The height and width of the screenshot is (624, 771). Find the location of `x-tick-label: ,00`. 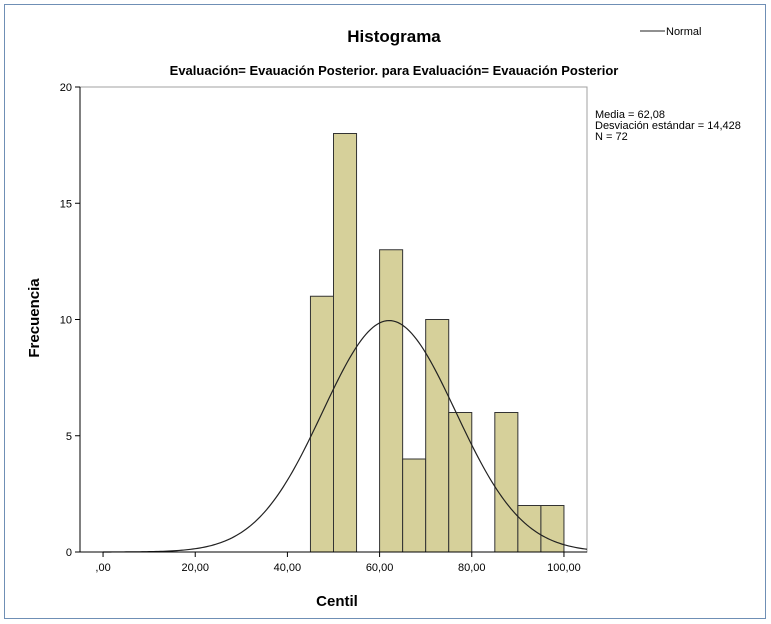

x-tick-label: ,00 is located at coordinates (102, 568).